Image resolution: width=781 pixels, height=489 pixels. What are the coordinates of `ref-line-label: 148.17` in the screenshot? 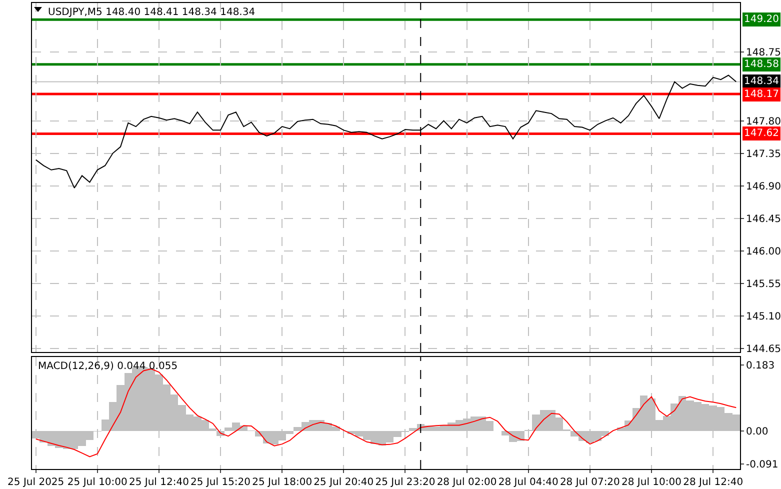 It's located at (761, 94).